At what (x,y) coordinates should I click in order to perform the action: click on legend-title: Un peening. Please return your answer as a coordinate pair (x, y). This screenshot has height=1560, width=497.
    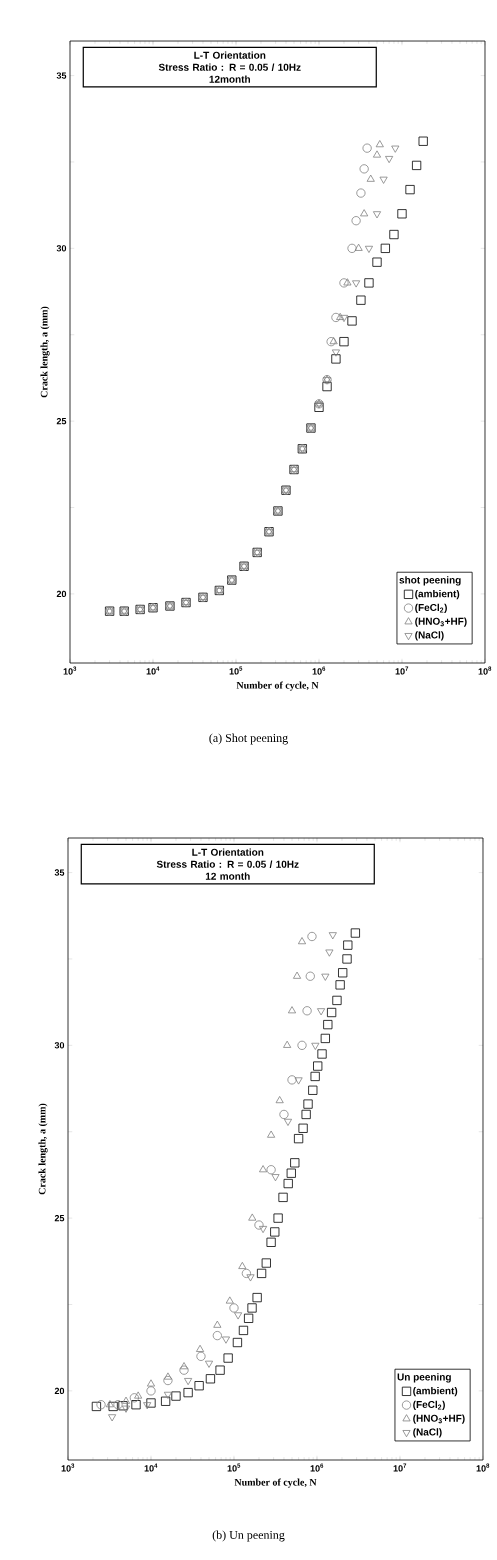
    Looking at the image, I should click on (424, 1378).